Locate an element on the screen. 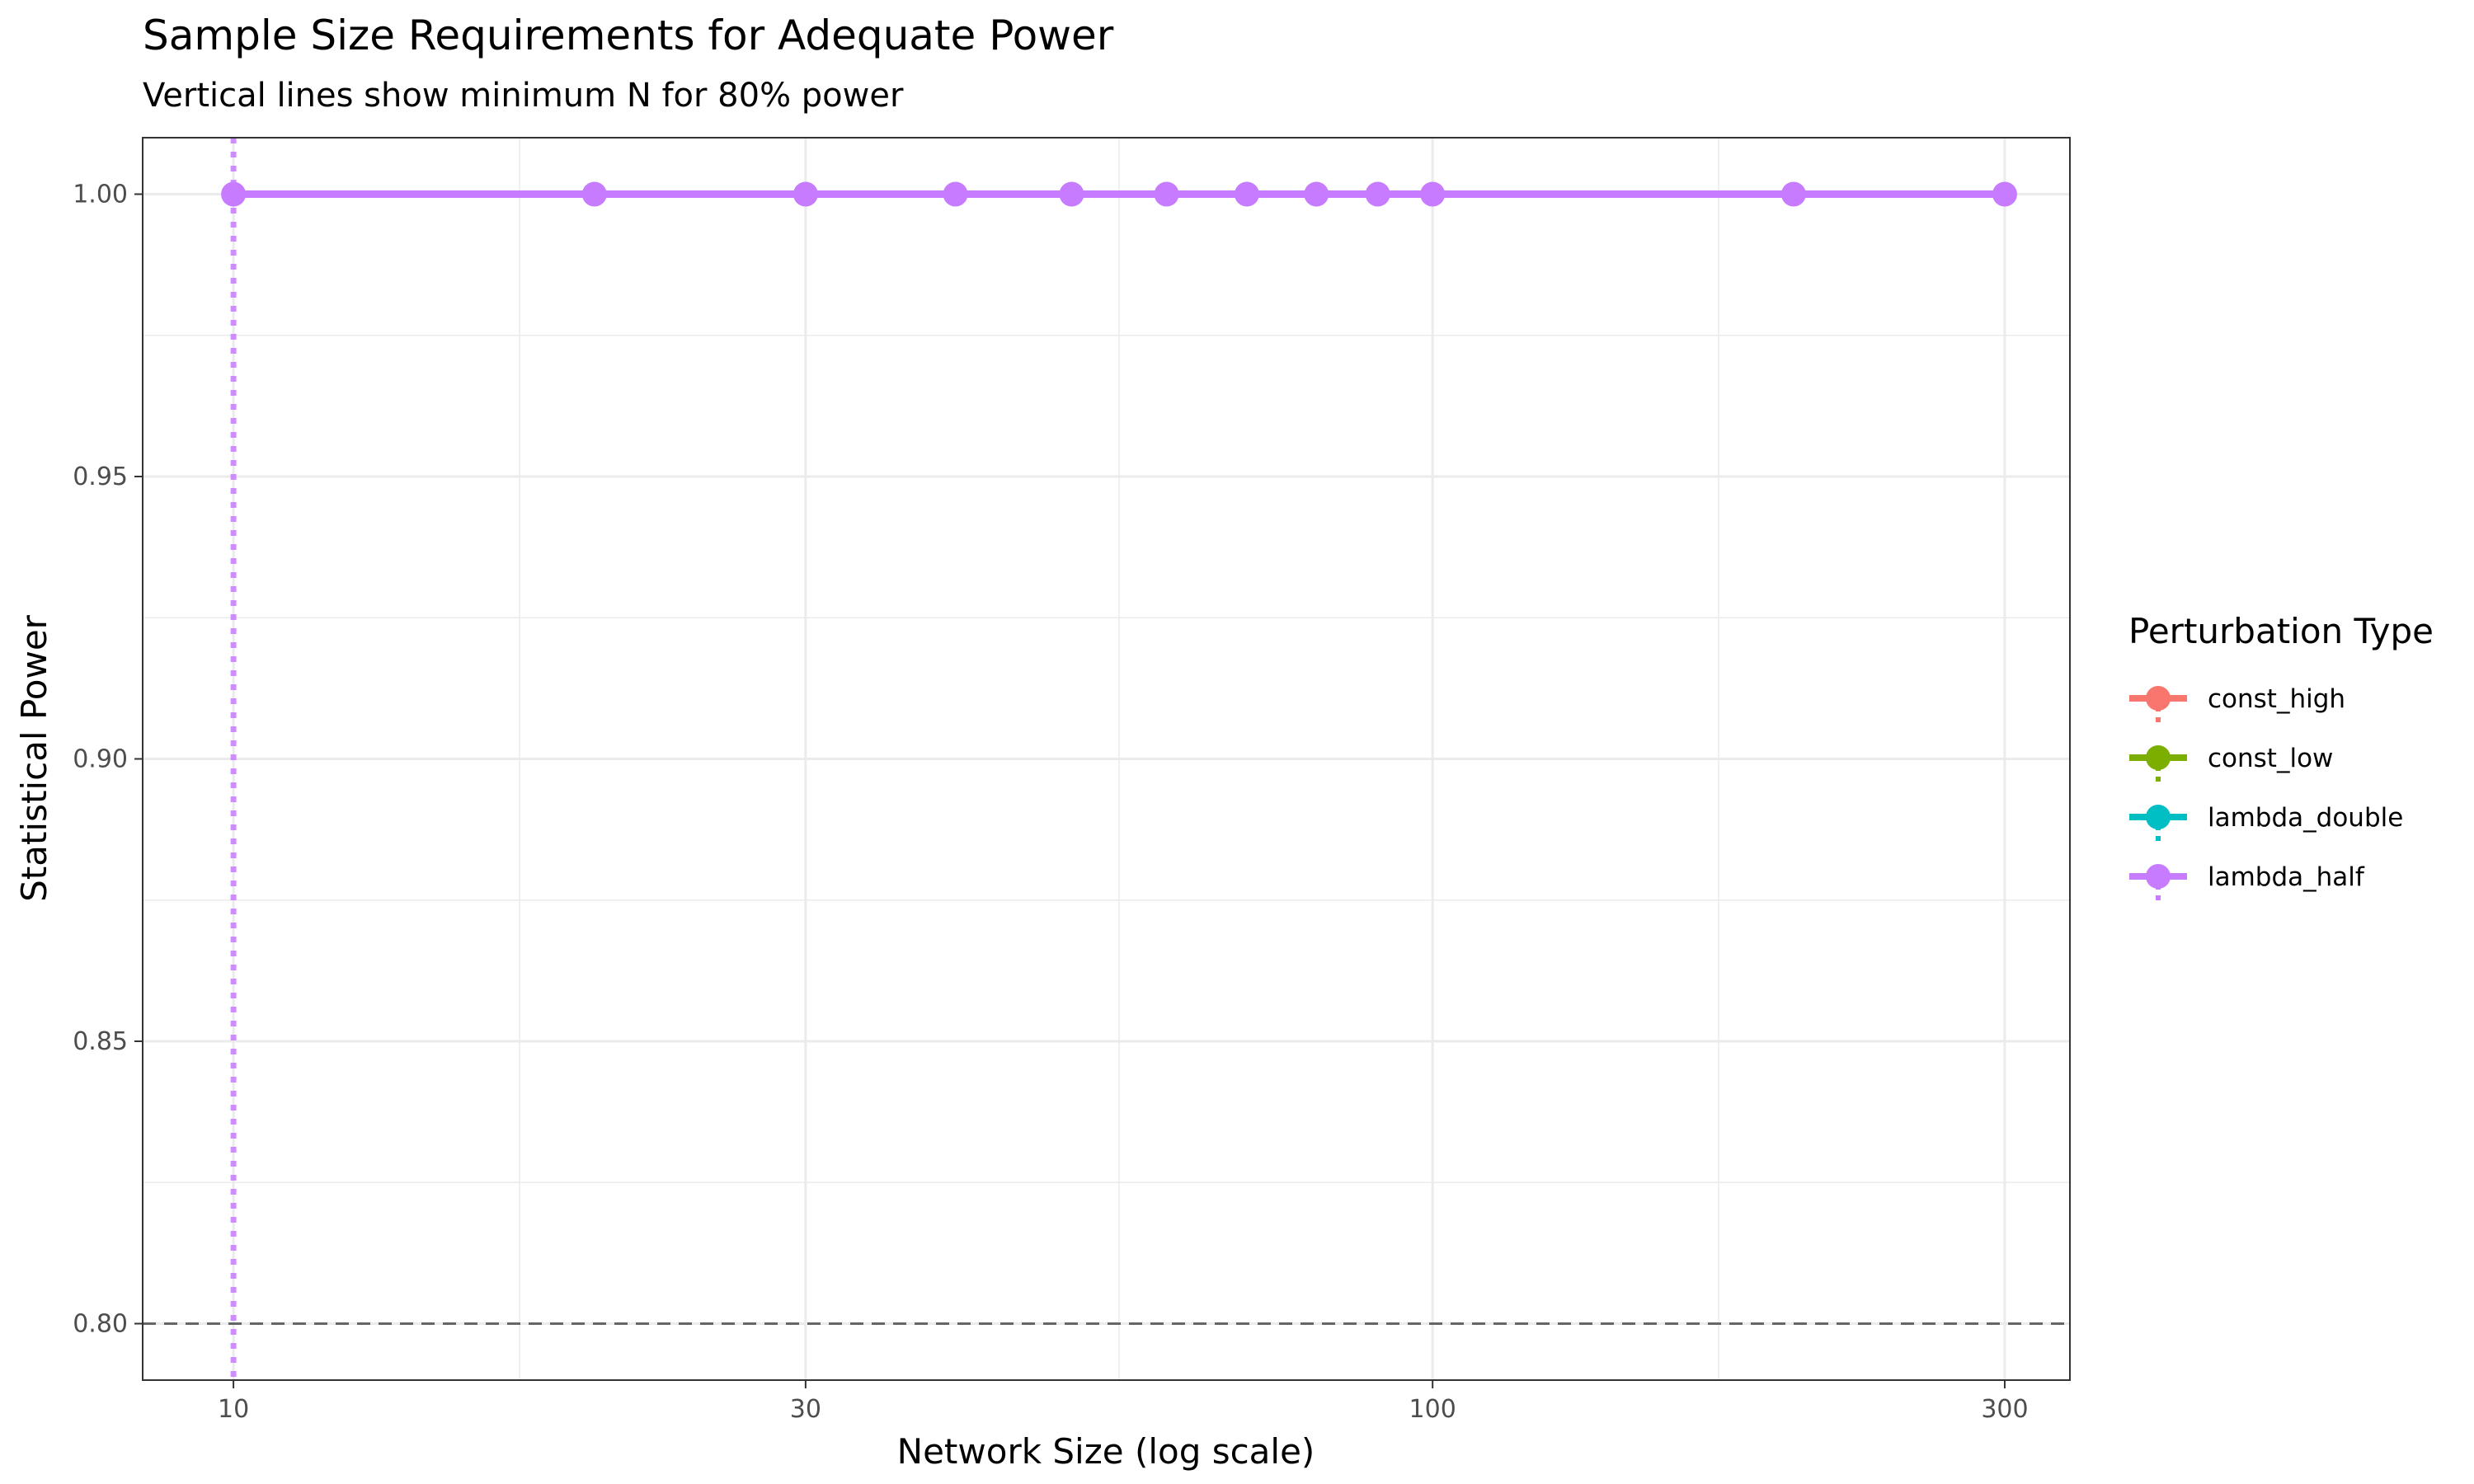 This screenshot has width=2474, height=1484. y-tick-label: 0.85 is located at coordinates (100, 1041).